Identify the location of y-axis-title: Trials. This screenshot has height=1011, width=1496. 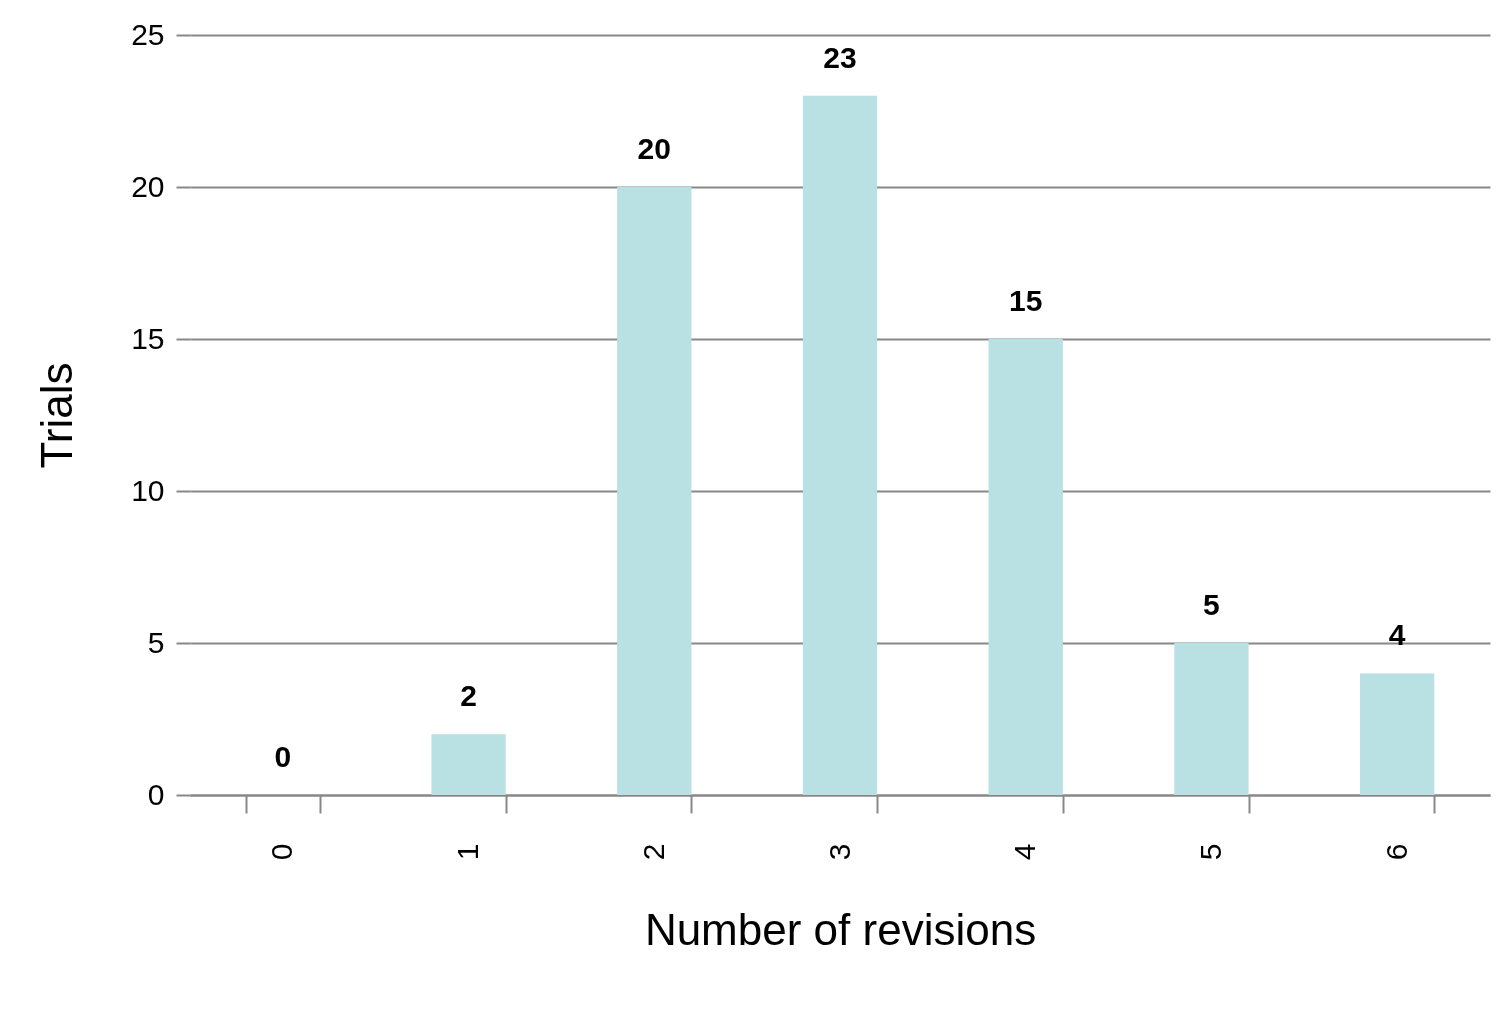
(57, 415).